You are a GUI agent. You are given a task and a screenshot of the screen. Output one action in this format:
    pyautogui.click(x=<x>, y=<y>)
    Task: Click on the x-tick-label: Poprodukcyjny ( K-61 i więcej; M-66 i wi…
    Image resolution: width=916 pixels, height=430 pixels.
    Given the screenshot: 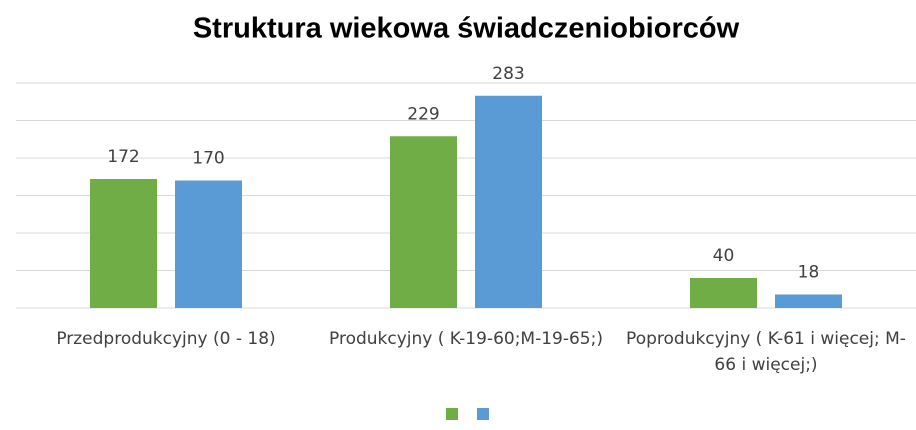 What is the action you would take?
    pyautogui.click(x=766, y=352)
    